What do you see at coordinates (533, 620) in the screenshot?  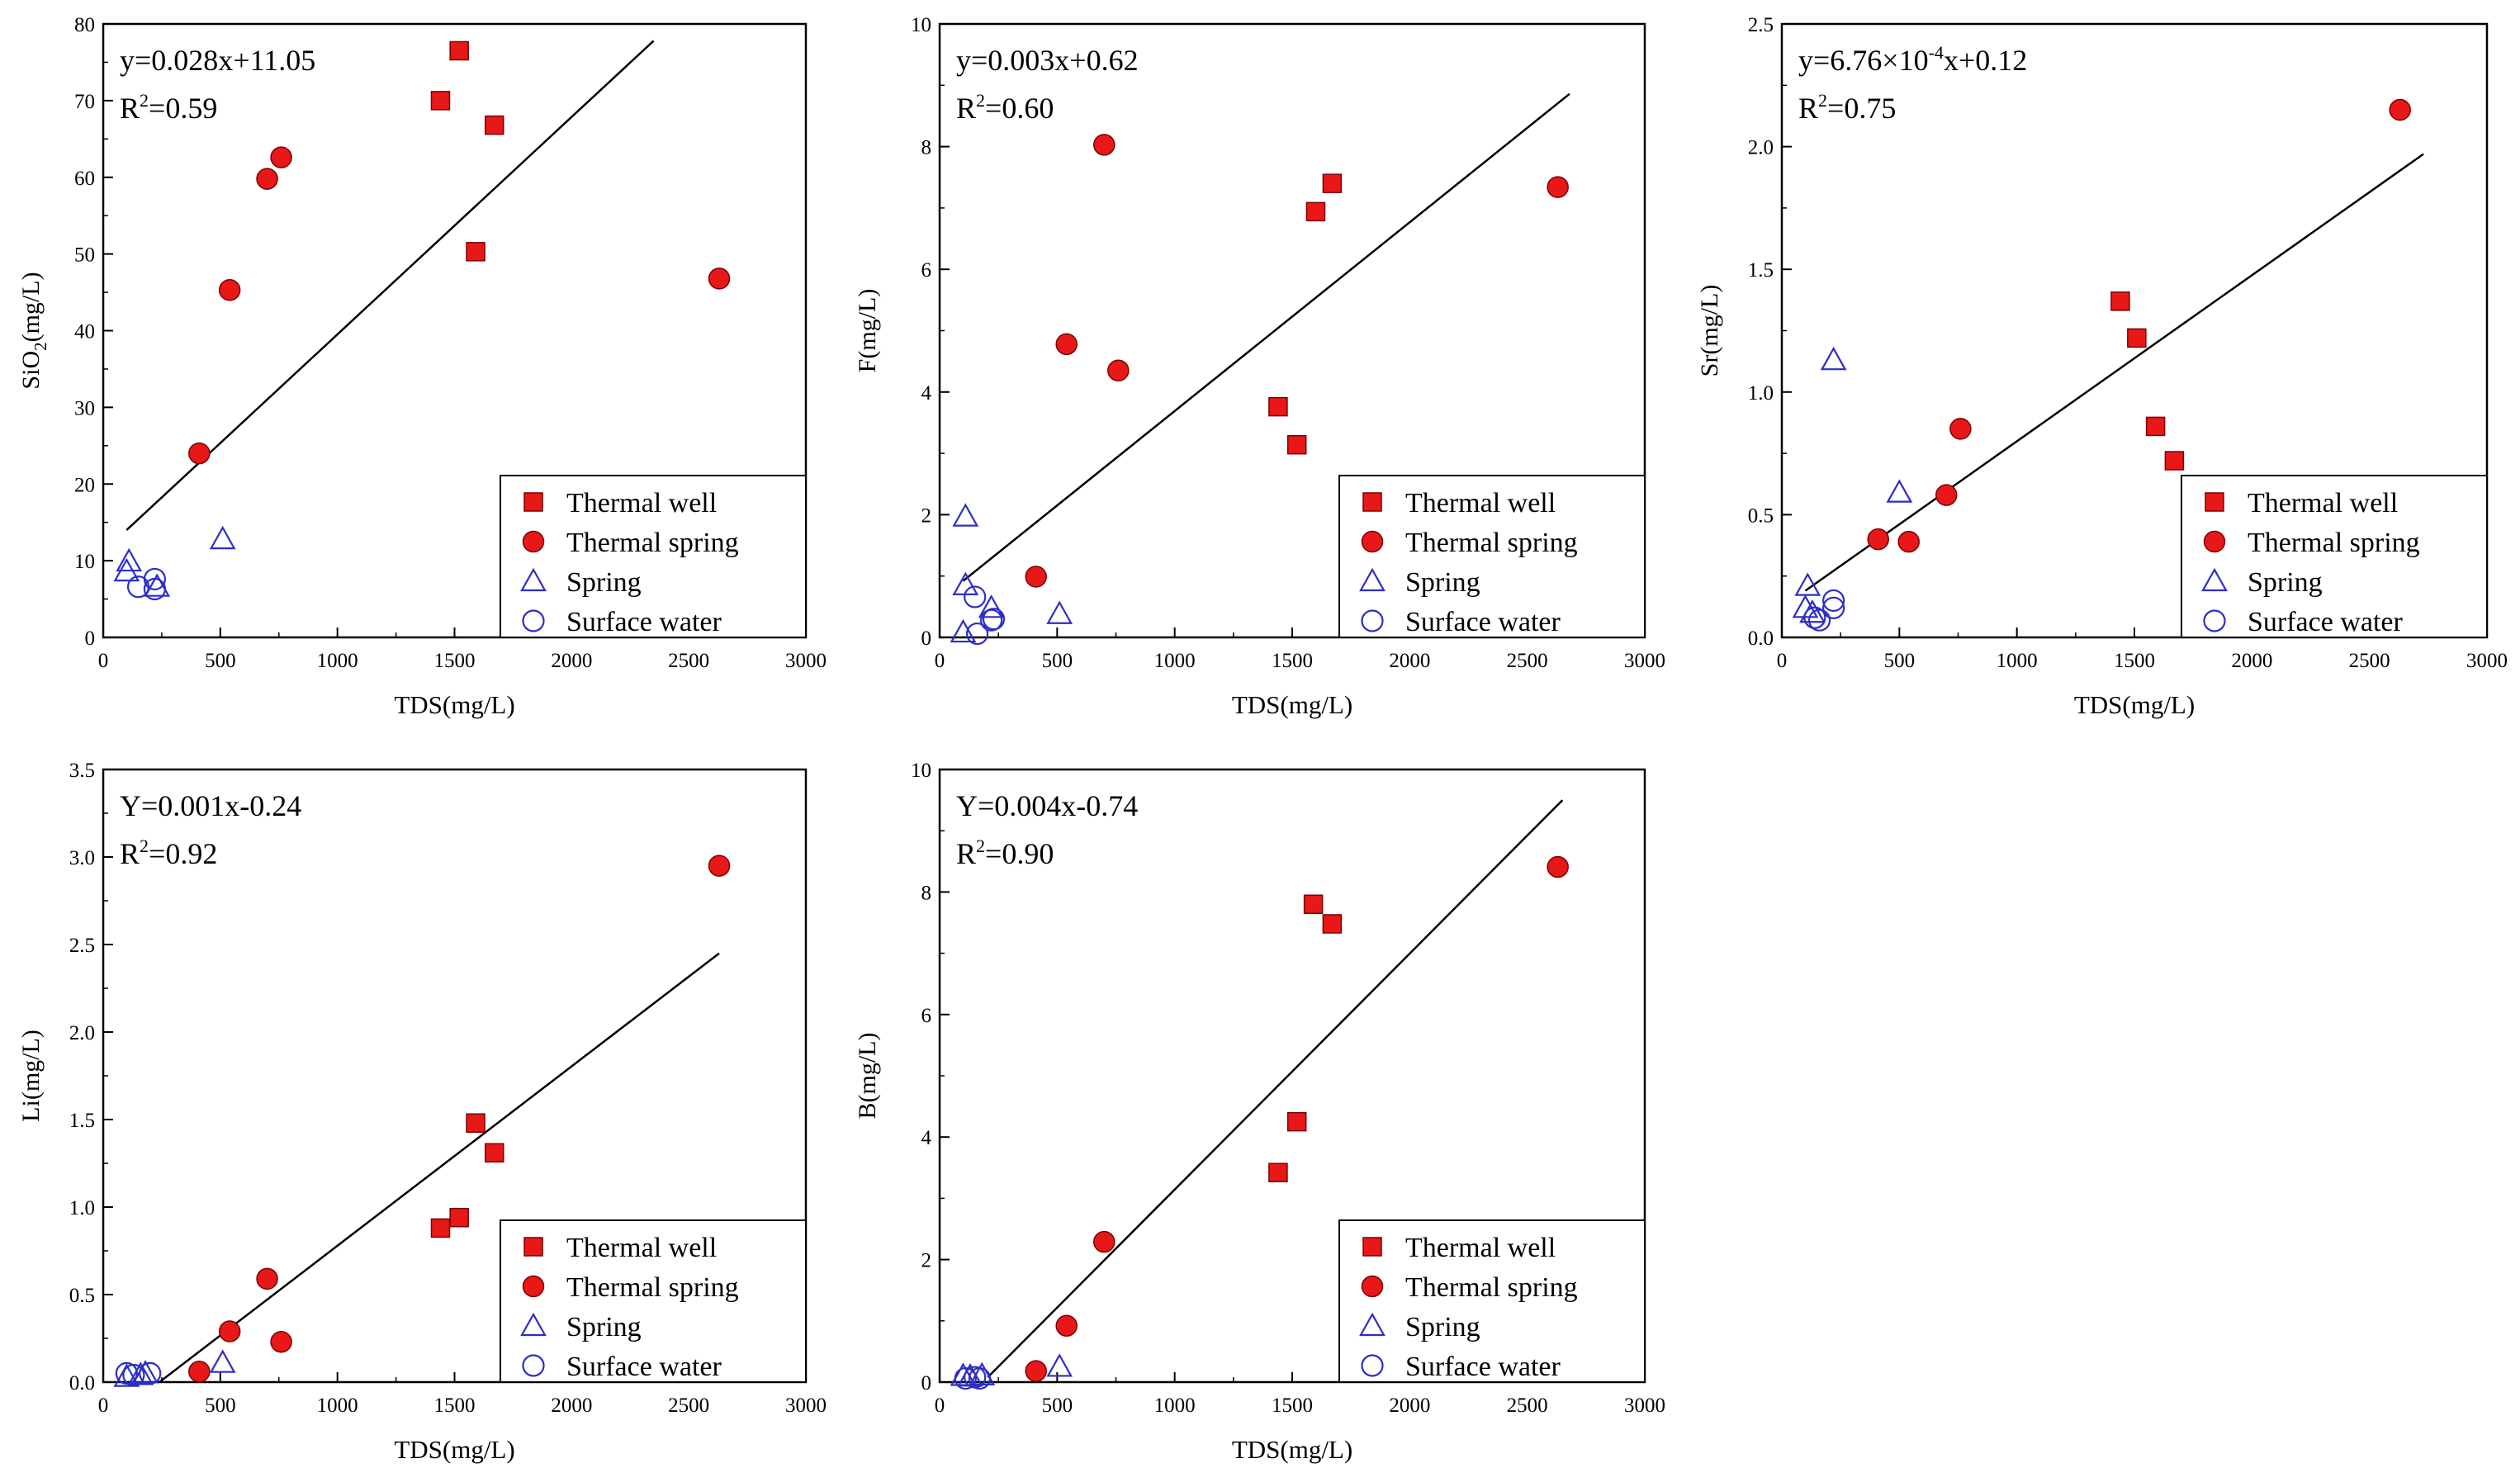 I see `legend-marker-surface-water` at bounding box center [533, 620].